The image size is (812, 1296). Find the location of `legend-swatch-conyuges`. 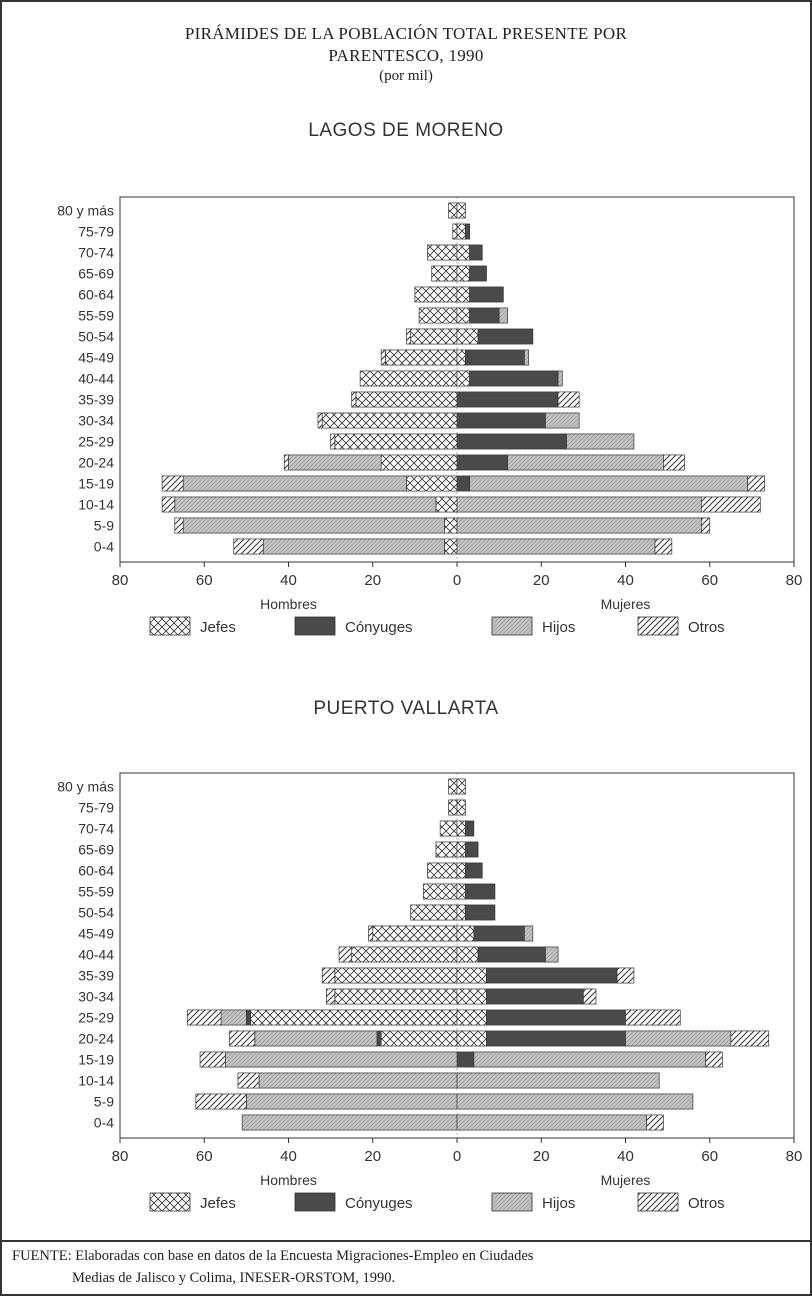

legend-swatch-conyuges is located at coordinates (315, 626).